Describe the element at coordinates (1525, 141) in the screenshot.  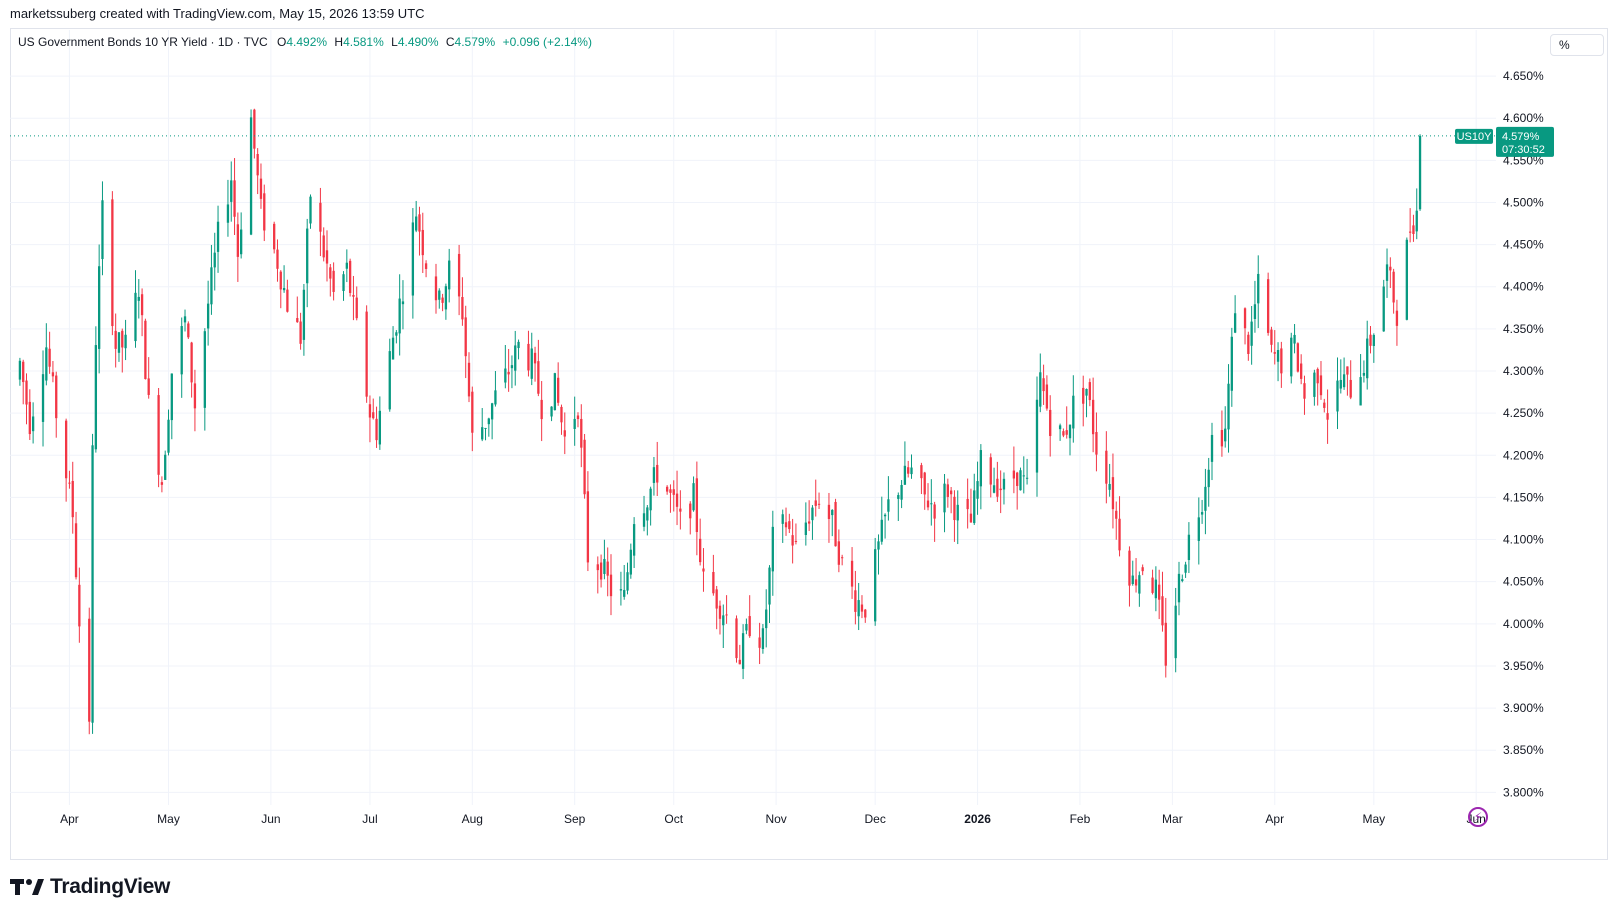
I see `price-tag-bg` at that location.